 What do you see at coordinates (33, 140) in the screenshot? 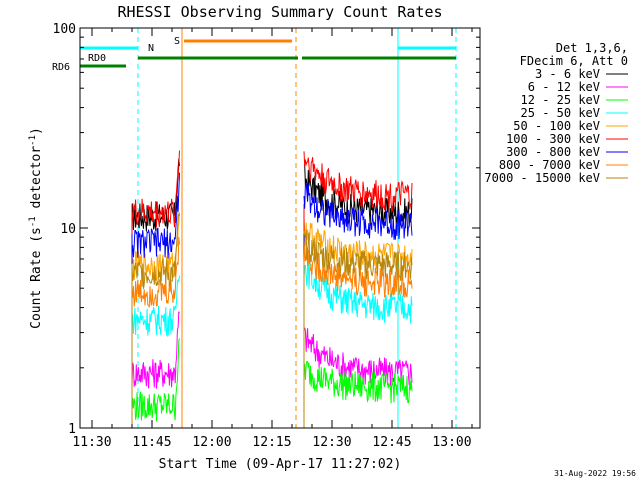
I see `y-axis-label-sup2: -1` at bounding box center [33, 140].